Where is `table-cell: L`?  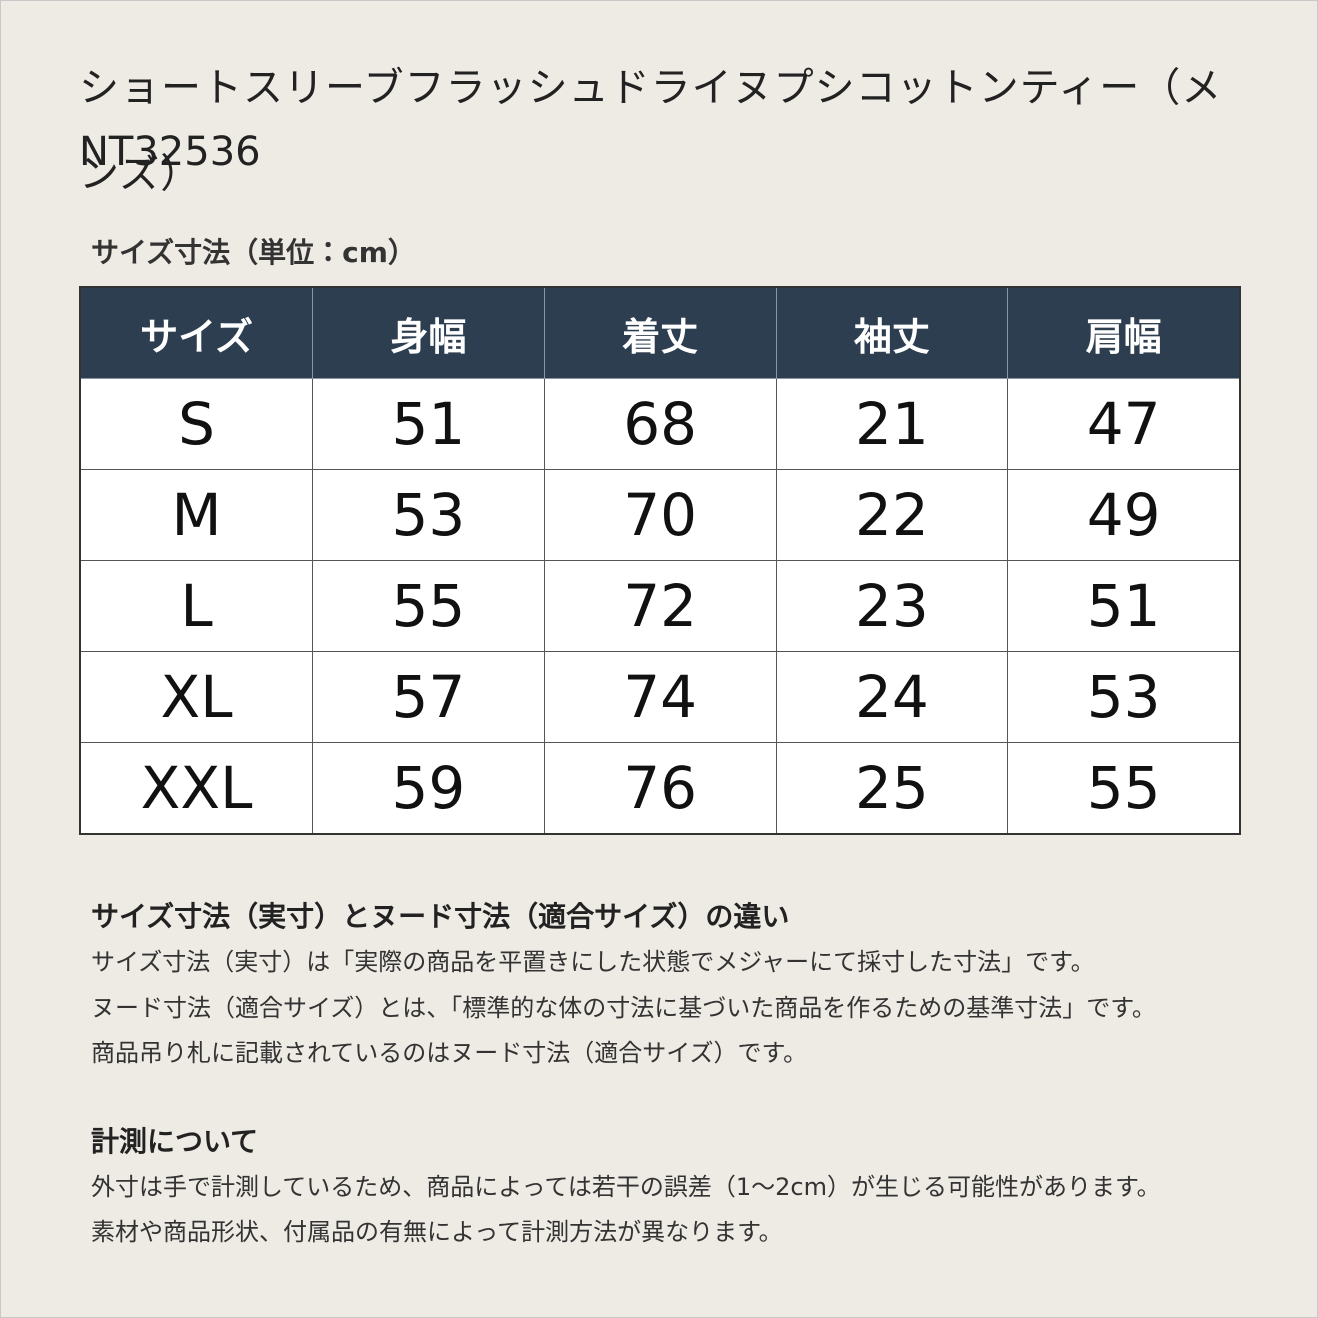 table-cell: L is located at coordinates (196, 606).